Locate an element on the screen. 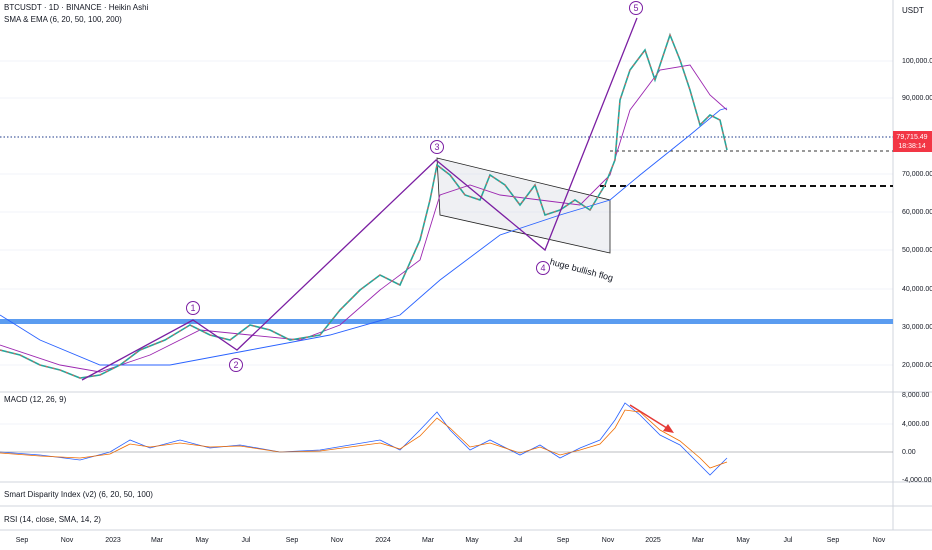 This screenshot has width=932, height=550. wave-label: 3 is located at coordinates (436, 147).